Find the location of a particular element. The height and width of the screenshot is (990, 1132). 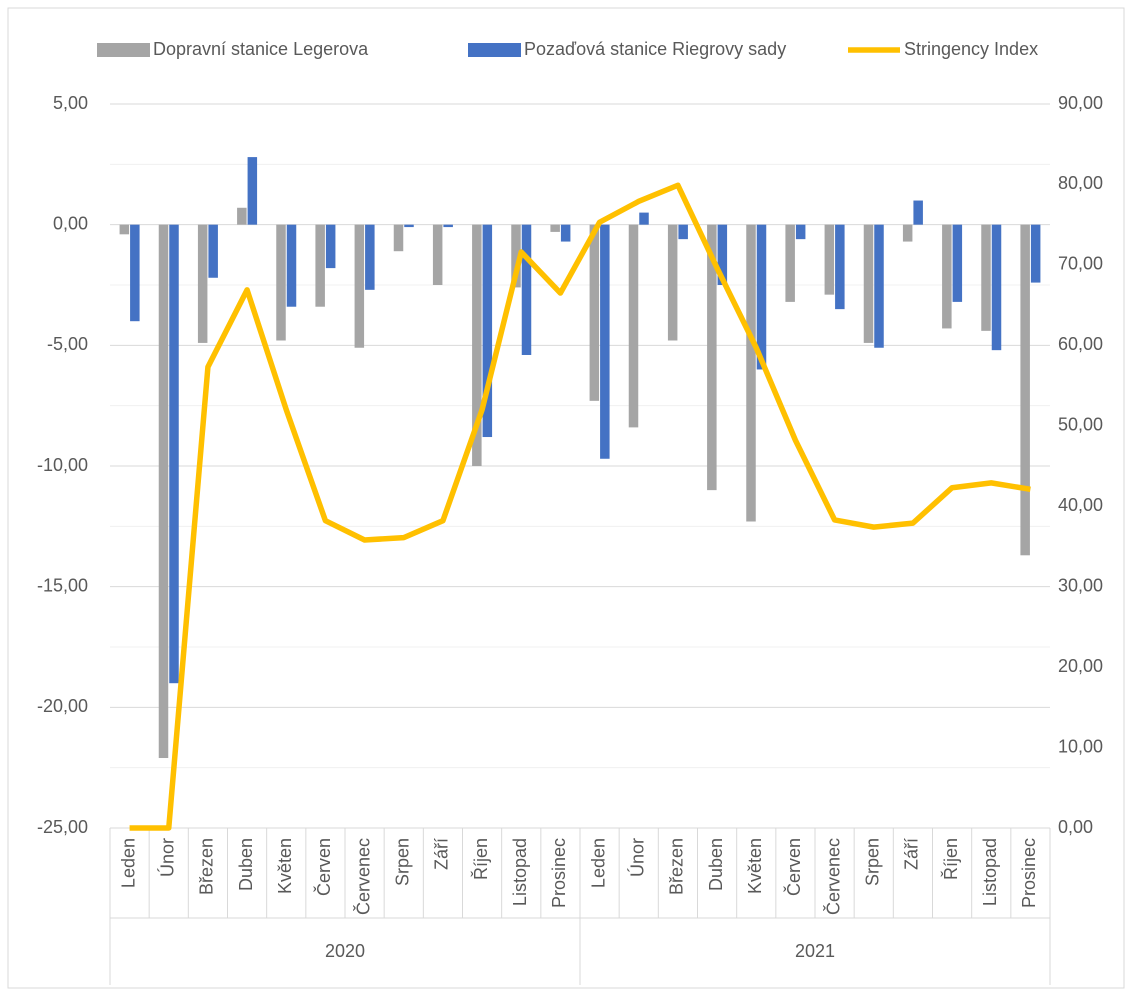

group-label: 2021 is located at coordinates (815, 951).